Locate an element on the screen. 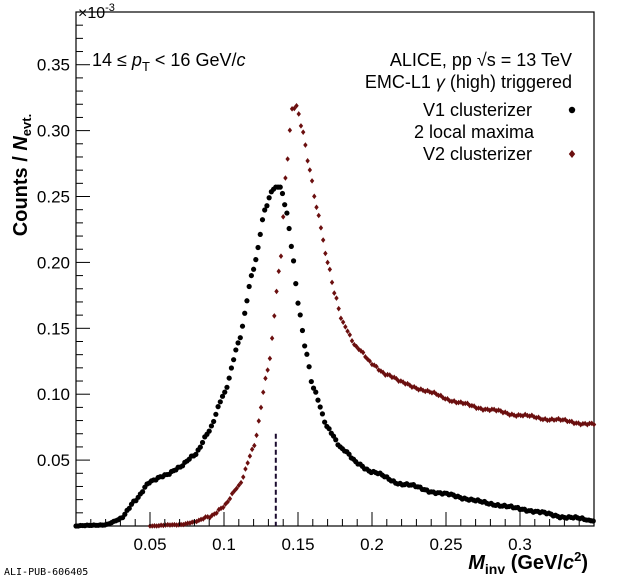  y-tick-label: 0.35 is located at coordinates (53, 65).